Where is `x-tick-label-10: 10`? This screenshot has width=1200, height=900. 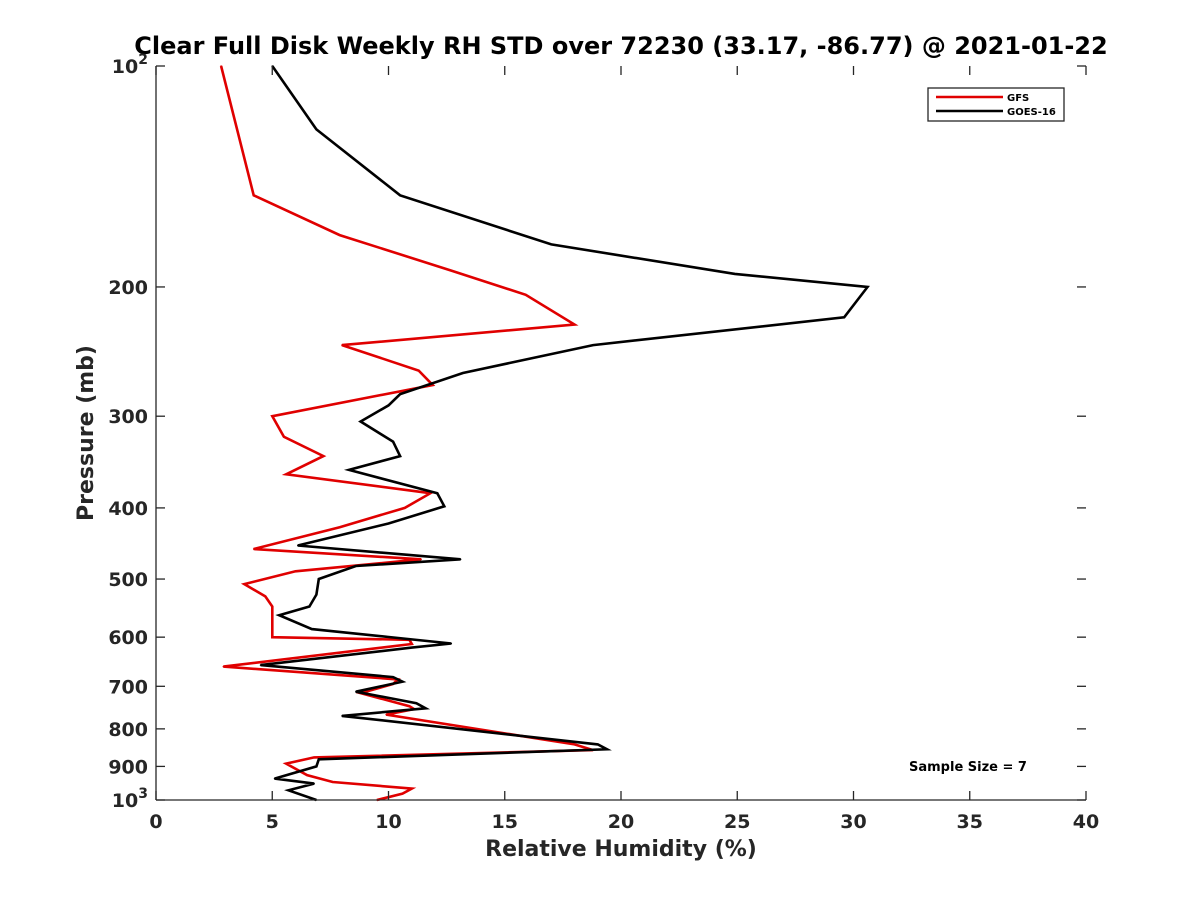
x-tick-label-10: 10 is located at coordinates (388, 822).